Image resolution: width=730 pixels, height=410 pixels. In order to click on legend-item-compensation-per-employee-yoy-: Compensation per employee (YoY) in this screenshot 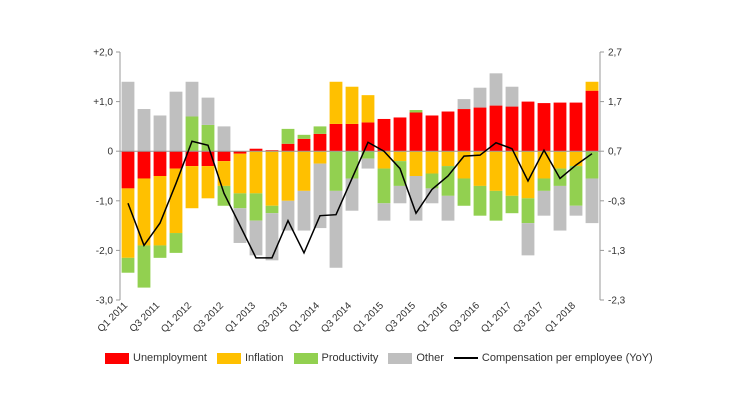, I will do `click(553, 358)`.